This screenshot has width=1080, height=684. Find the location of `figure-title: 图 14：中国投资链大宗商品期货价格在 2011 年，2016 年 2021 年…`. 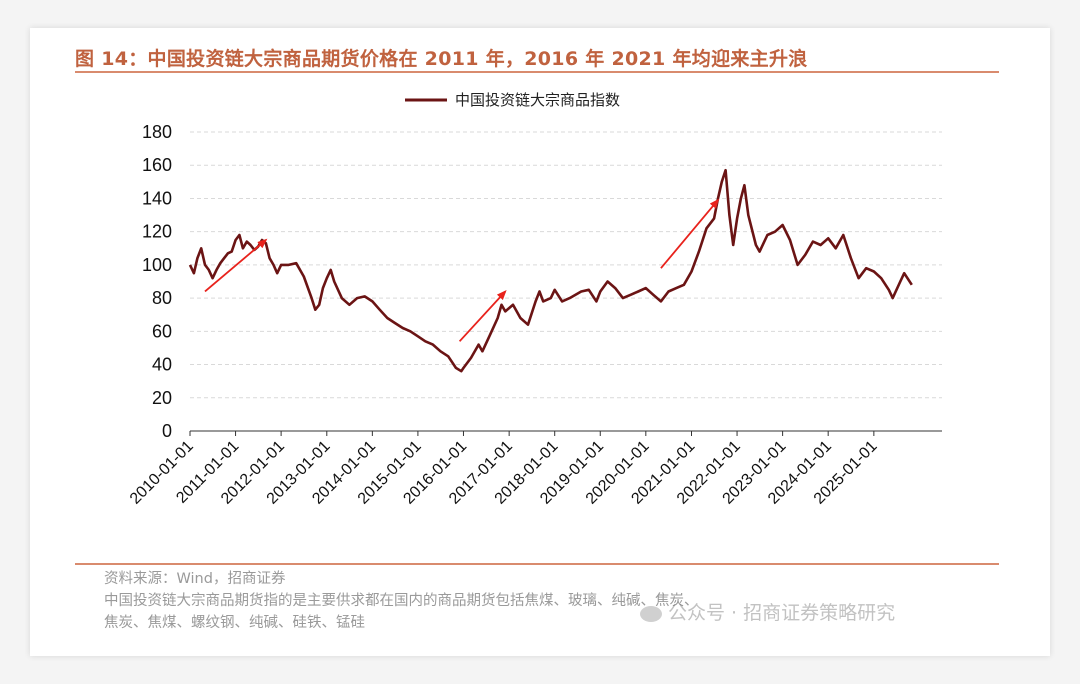

figure-title: 图 14：中国投资链大宗商品期货价格在 2011 年，2016 年 2021 年… is located at coordinates (441, 59).